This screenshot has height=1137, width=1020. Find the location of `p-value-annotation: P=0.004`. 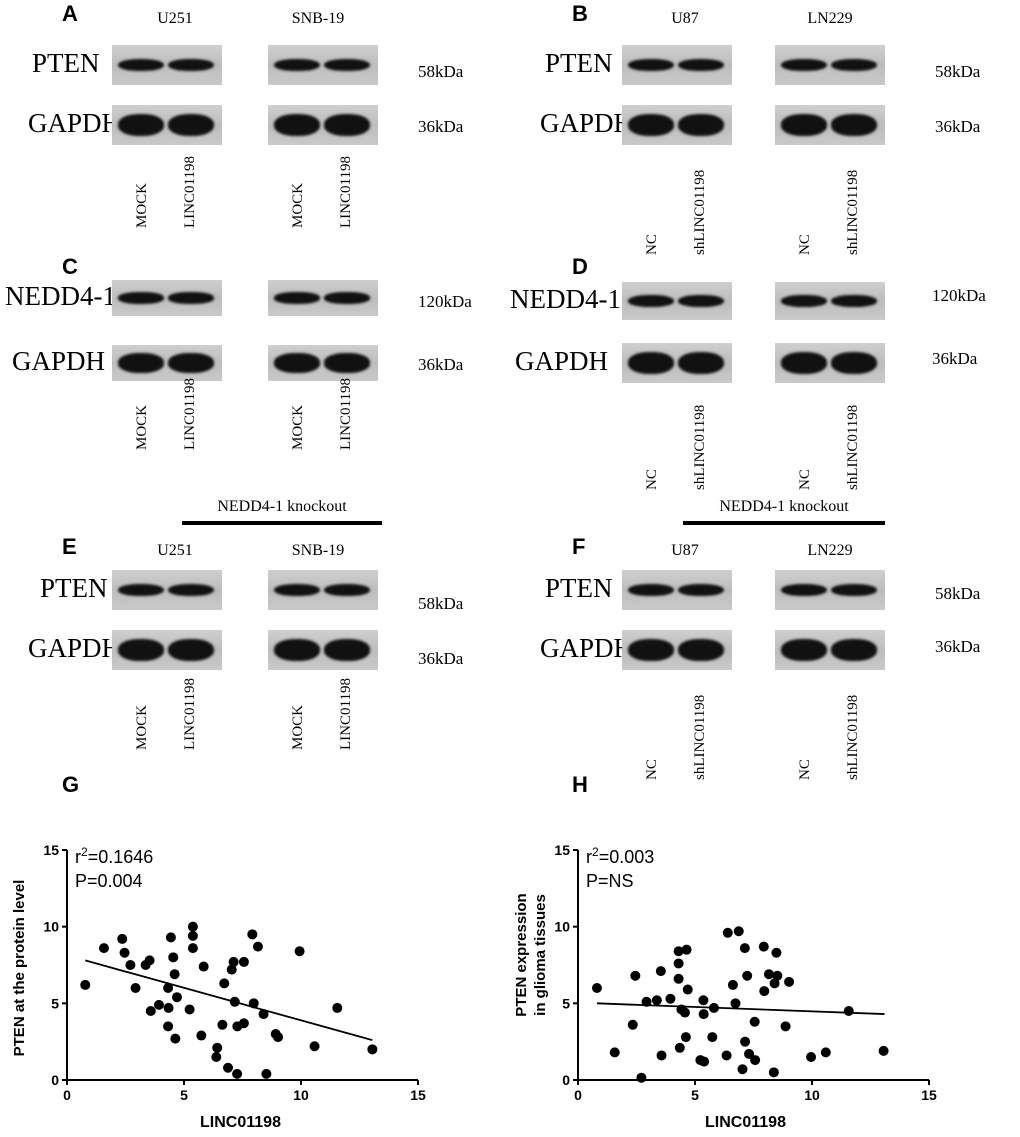

p-value-annotation: P=0.004 is located at coordinates (109, 881).